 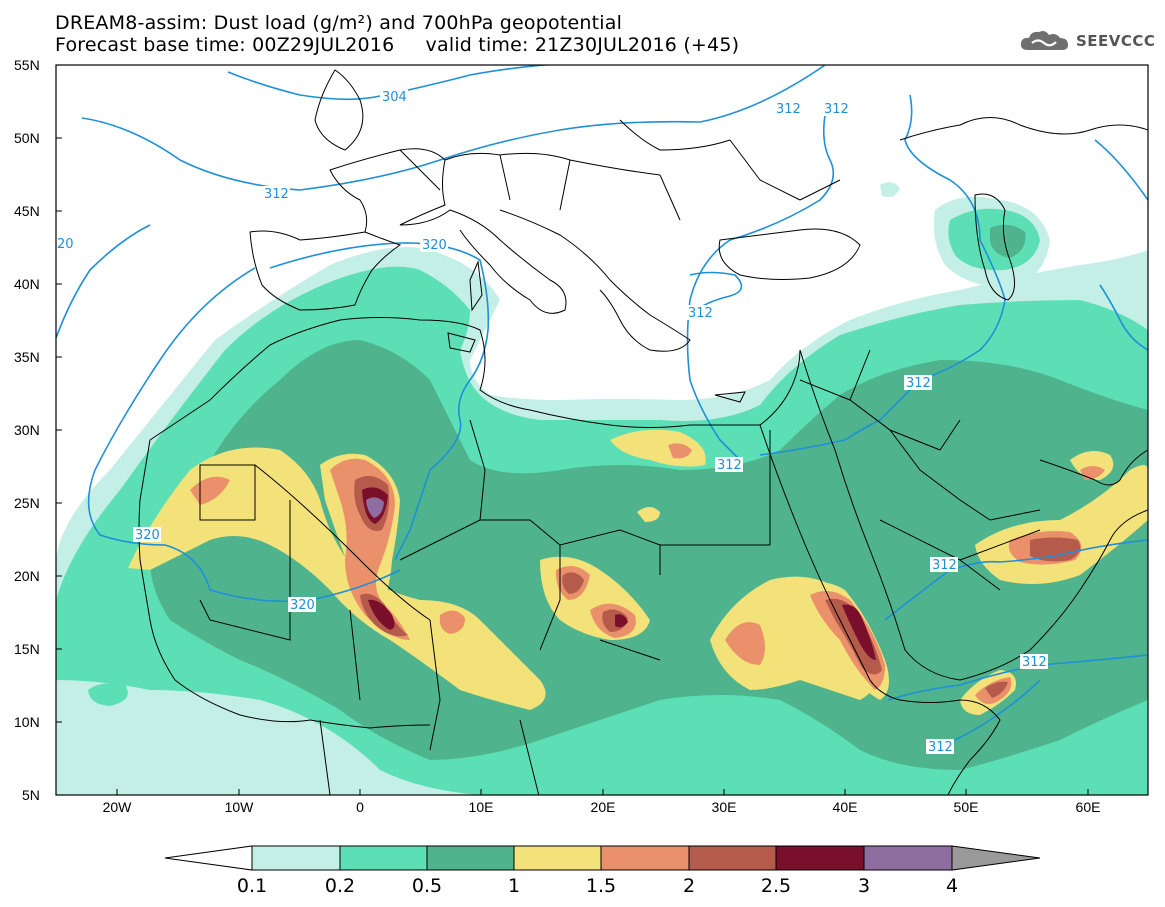 What do you see at coordinates (27, 722) in the screenshot?
I see `lat-label: 10N` at bounding box center [27, 722].